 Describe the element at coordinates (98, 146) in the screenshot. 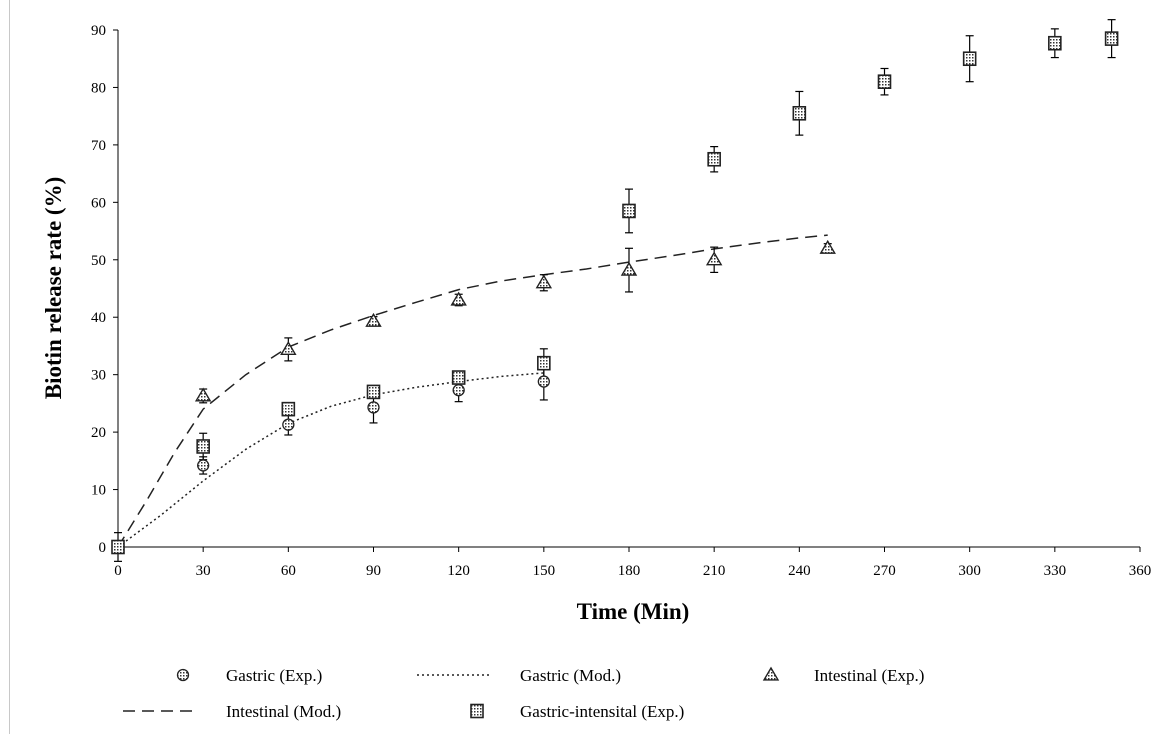

I see `y-tick-label: 70` at that location.